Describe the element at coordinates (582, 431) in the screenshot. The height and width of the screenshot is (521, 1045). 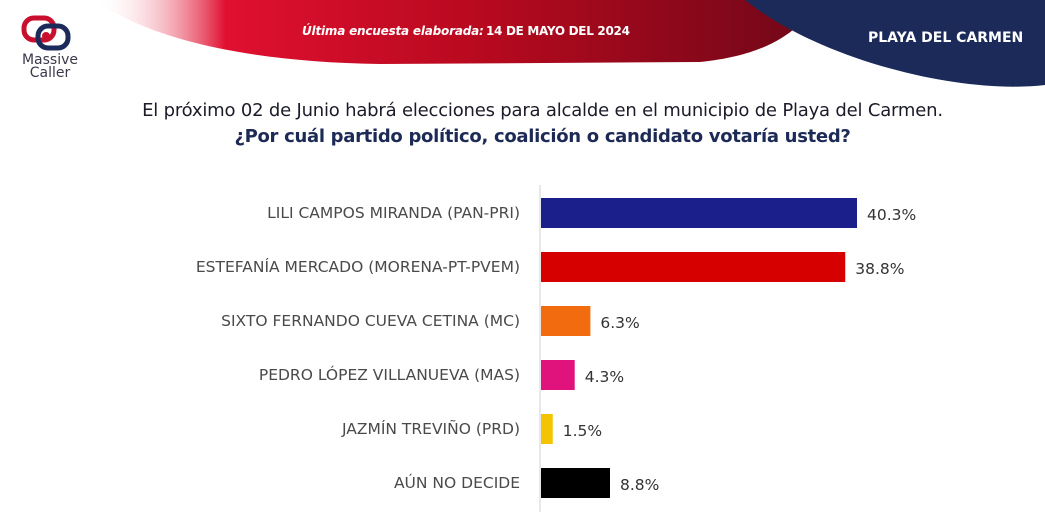
I see `value-label: 1.5%` at that location.